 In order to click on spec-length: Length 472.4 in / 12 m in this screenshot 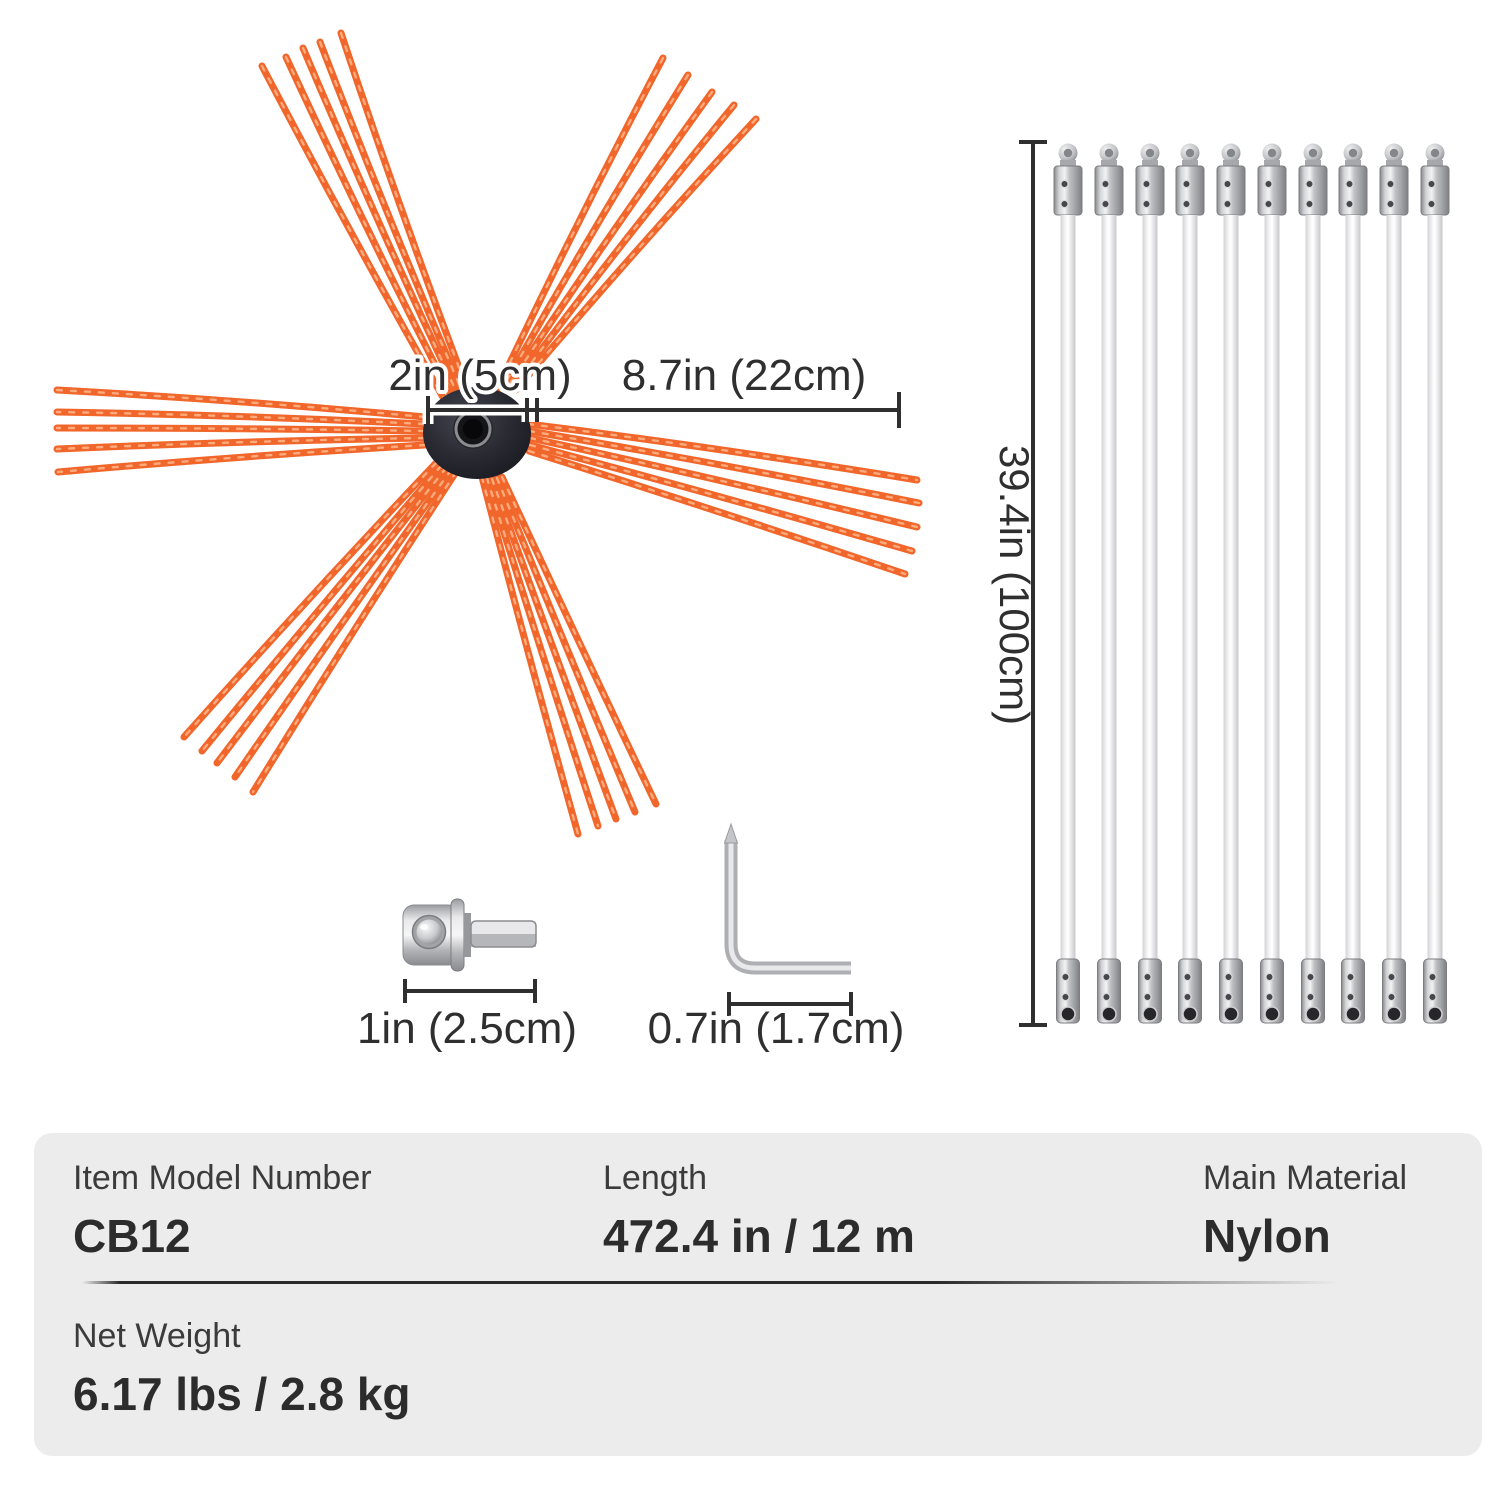, I will do `click(759, 1210)`.